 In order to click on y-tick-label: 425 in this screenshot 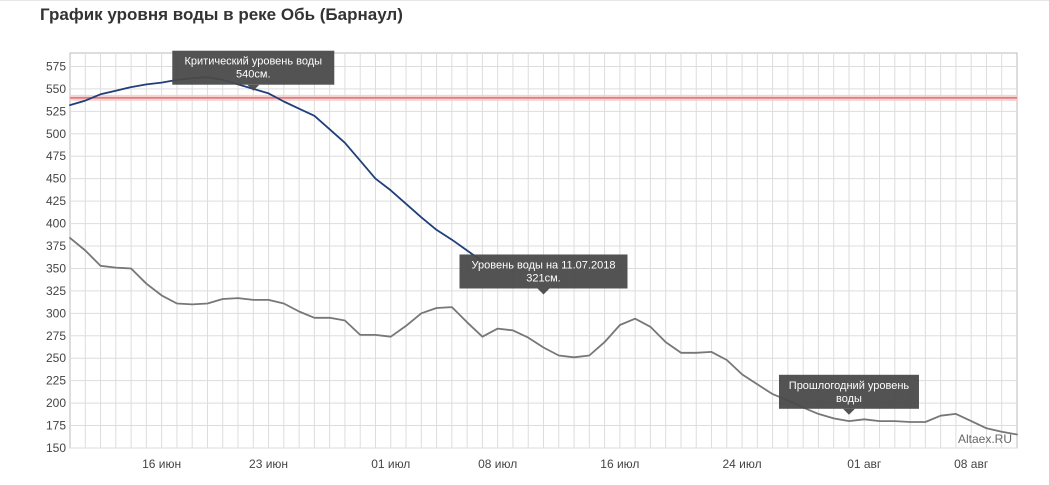, I will do `click(56, 201)`.